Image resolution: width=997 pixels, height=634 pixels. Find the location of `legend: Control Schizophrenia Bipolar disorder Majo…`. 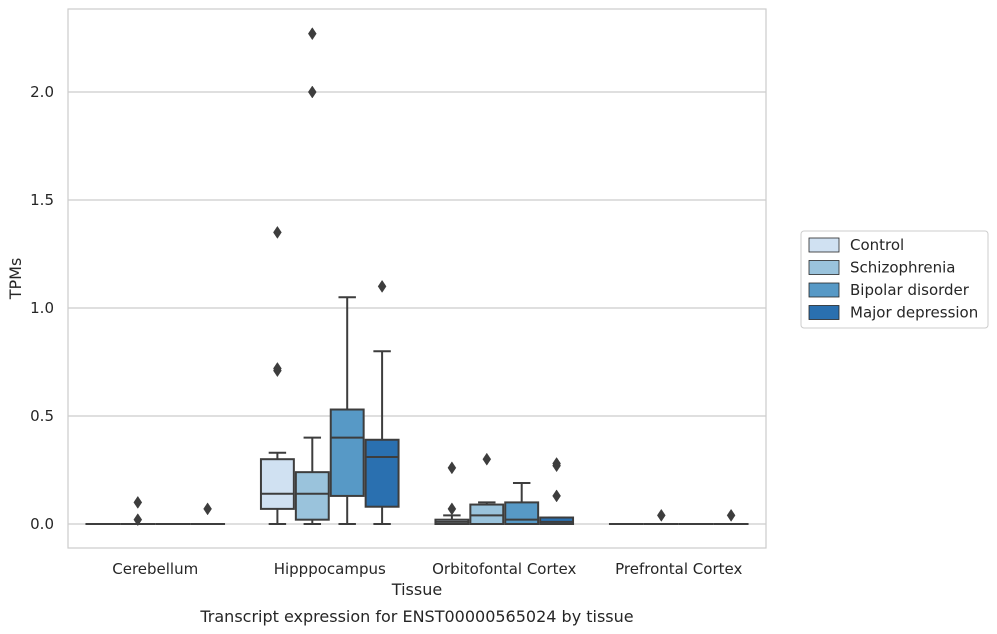

legend: Control Schizophrenia Bipolar disorder Majo… is located at coordinates (894, 279).